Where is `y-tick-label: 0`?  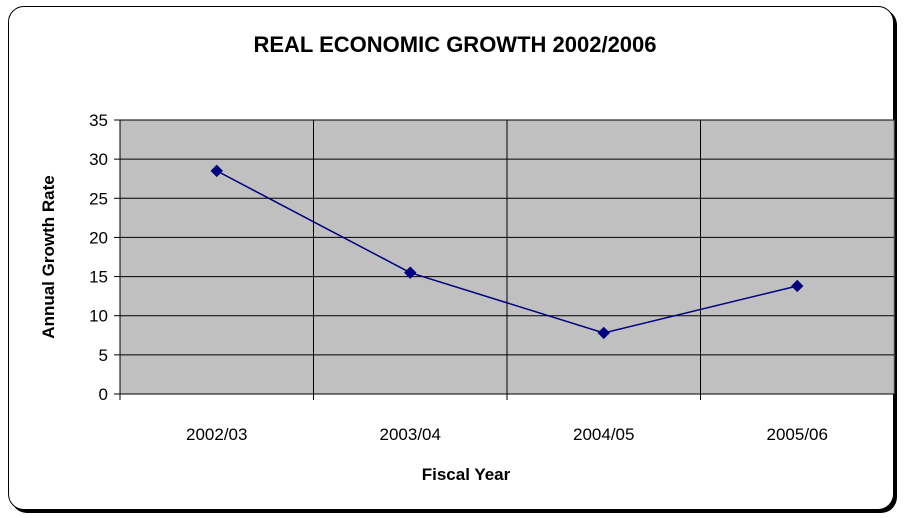
y-tick-label: 0 is located at coordinates (103, 394).